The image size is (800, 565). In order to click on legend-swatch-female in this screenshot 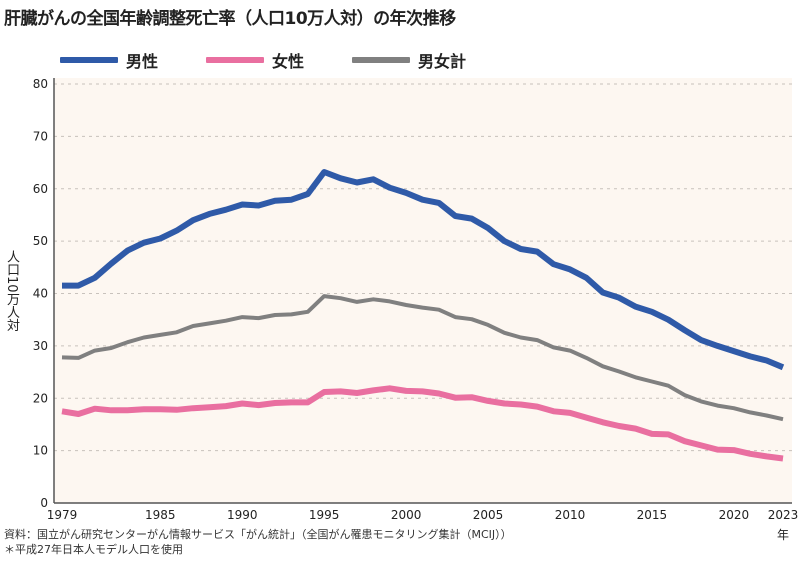, I will do `click(235, 60)`.